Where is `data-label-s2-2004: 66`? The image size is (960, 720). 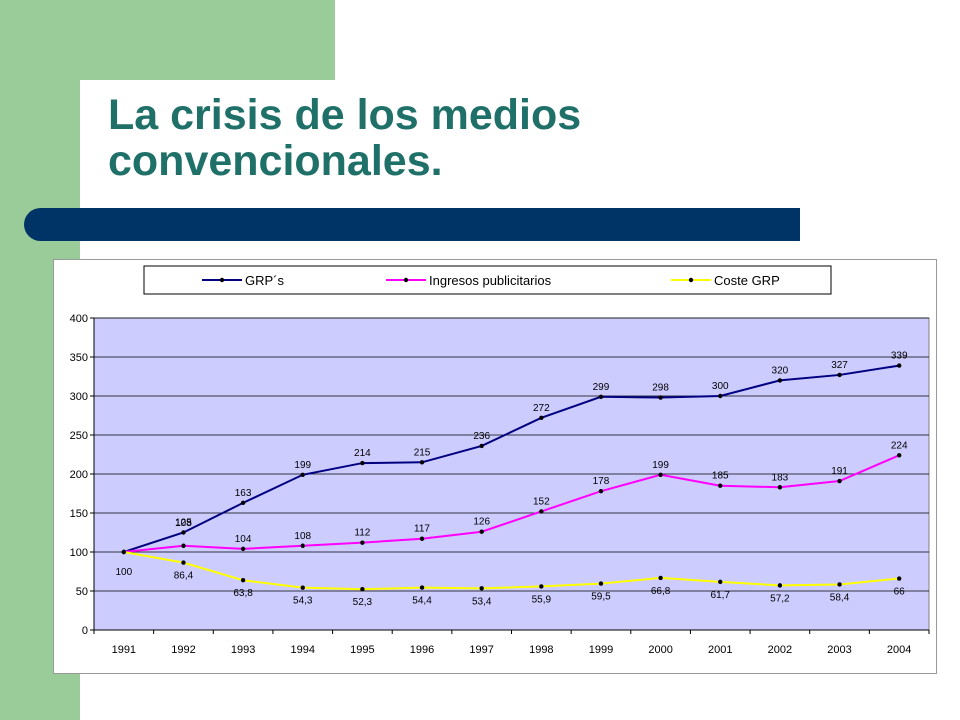
data-label-s2-2004: 66 is located at coordinates (900, 592).